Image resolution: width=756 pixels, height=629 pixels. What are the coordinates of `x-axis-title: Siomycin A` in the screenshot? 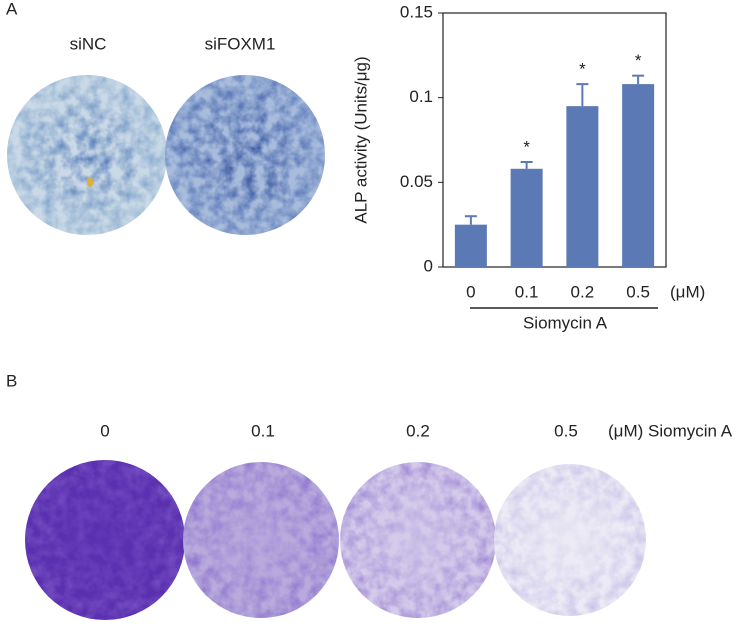 It's located at (565, 322).